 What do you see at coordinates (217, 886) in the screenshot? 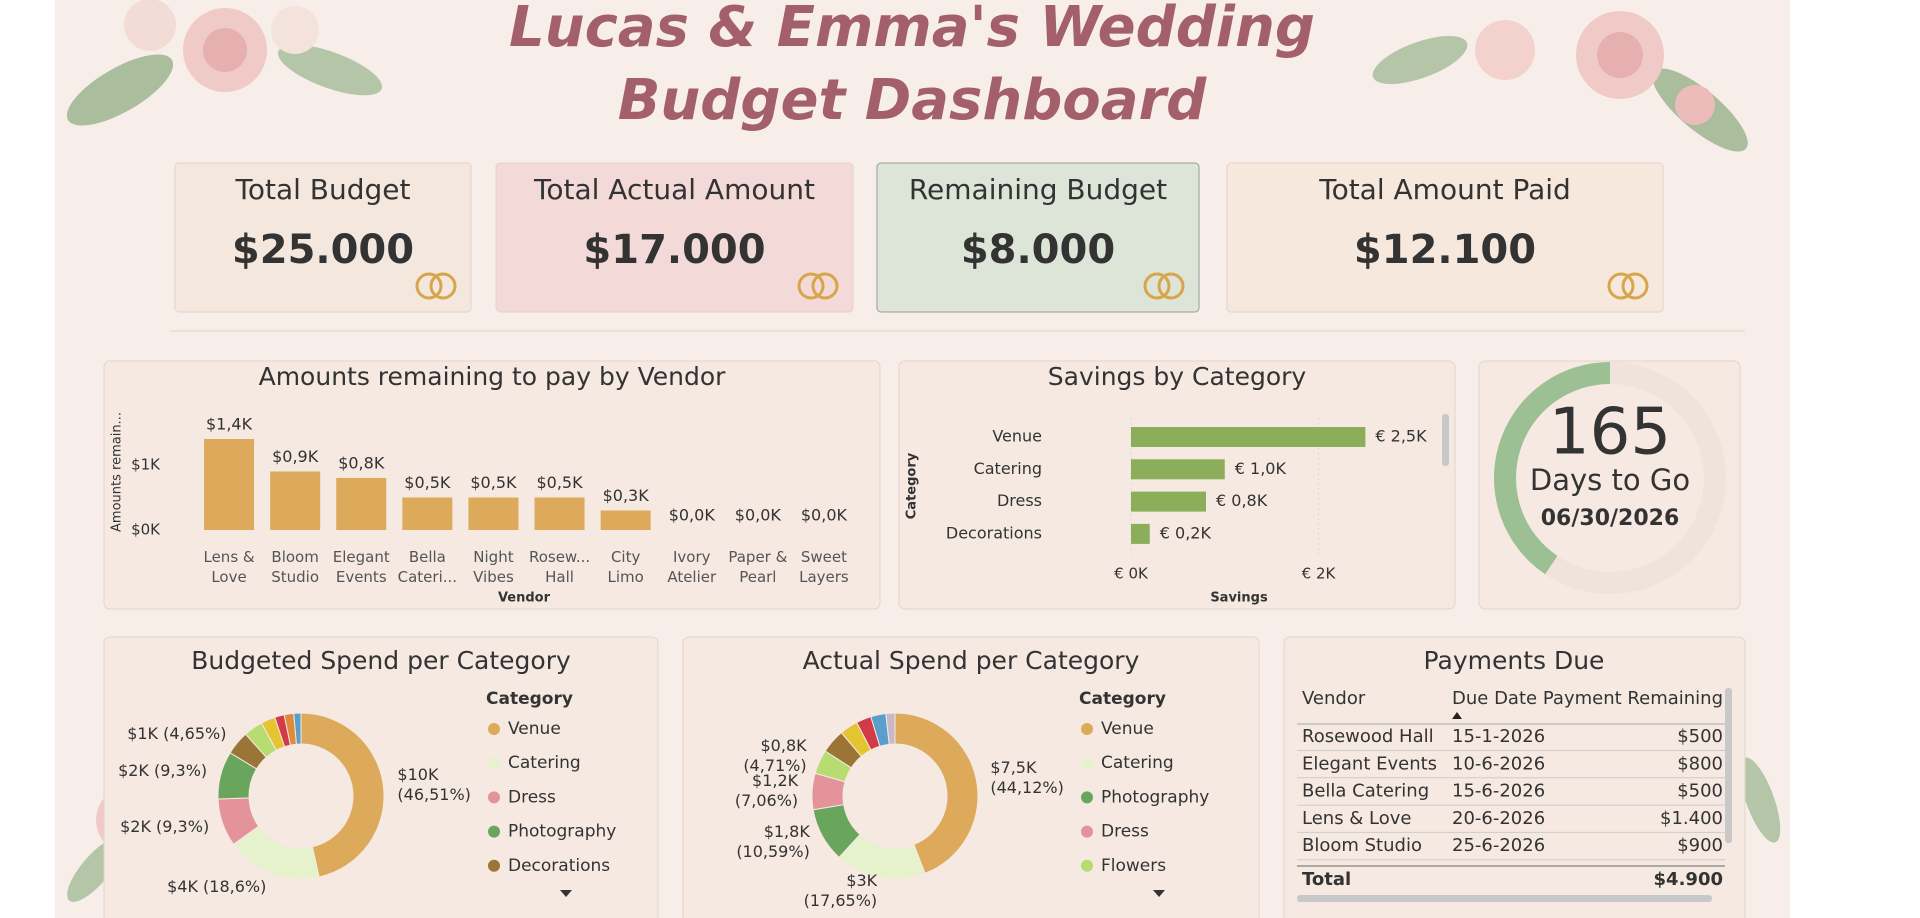
I see `data-label: $4K (18,6%)` at bounding box center [217, 886].